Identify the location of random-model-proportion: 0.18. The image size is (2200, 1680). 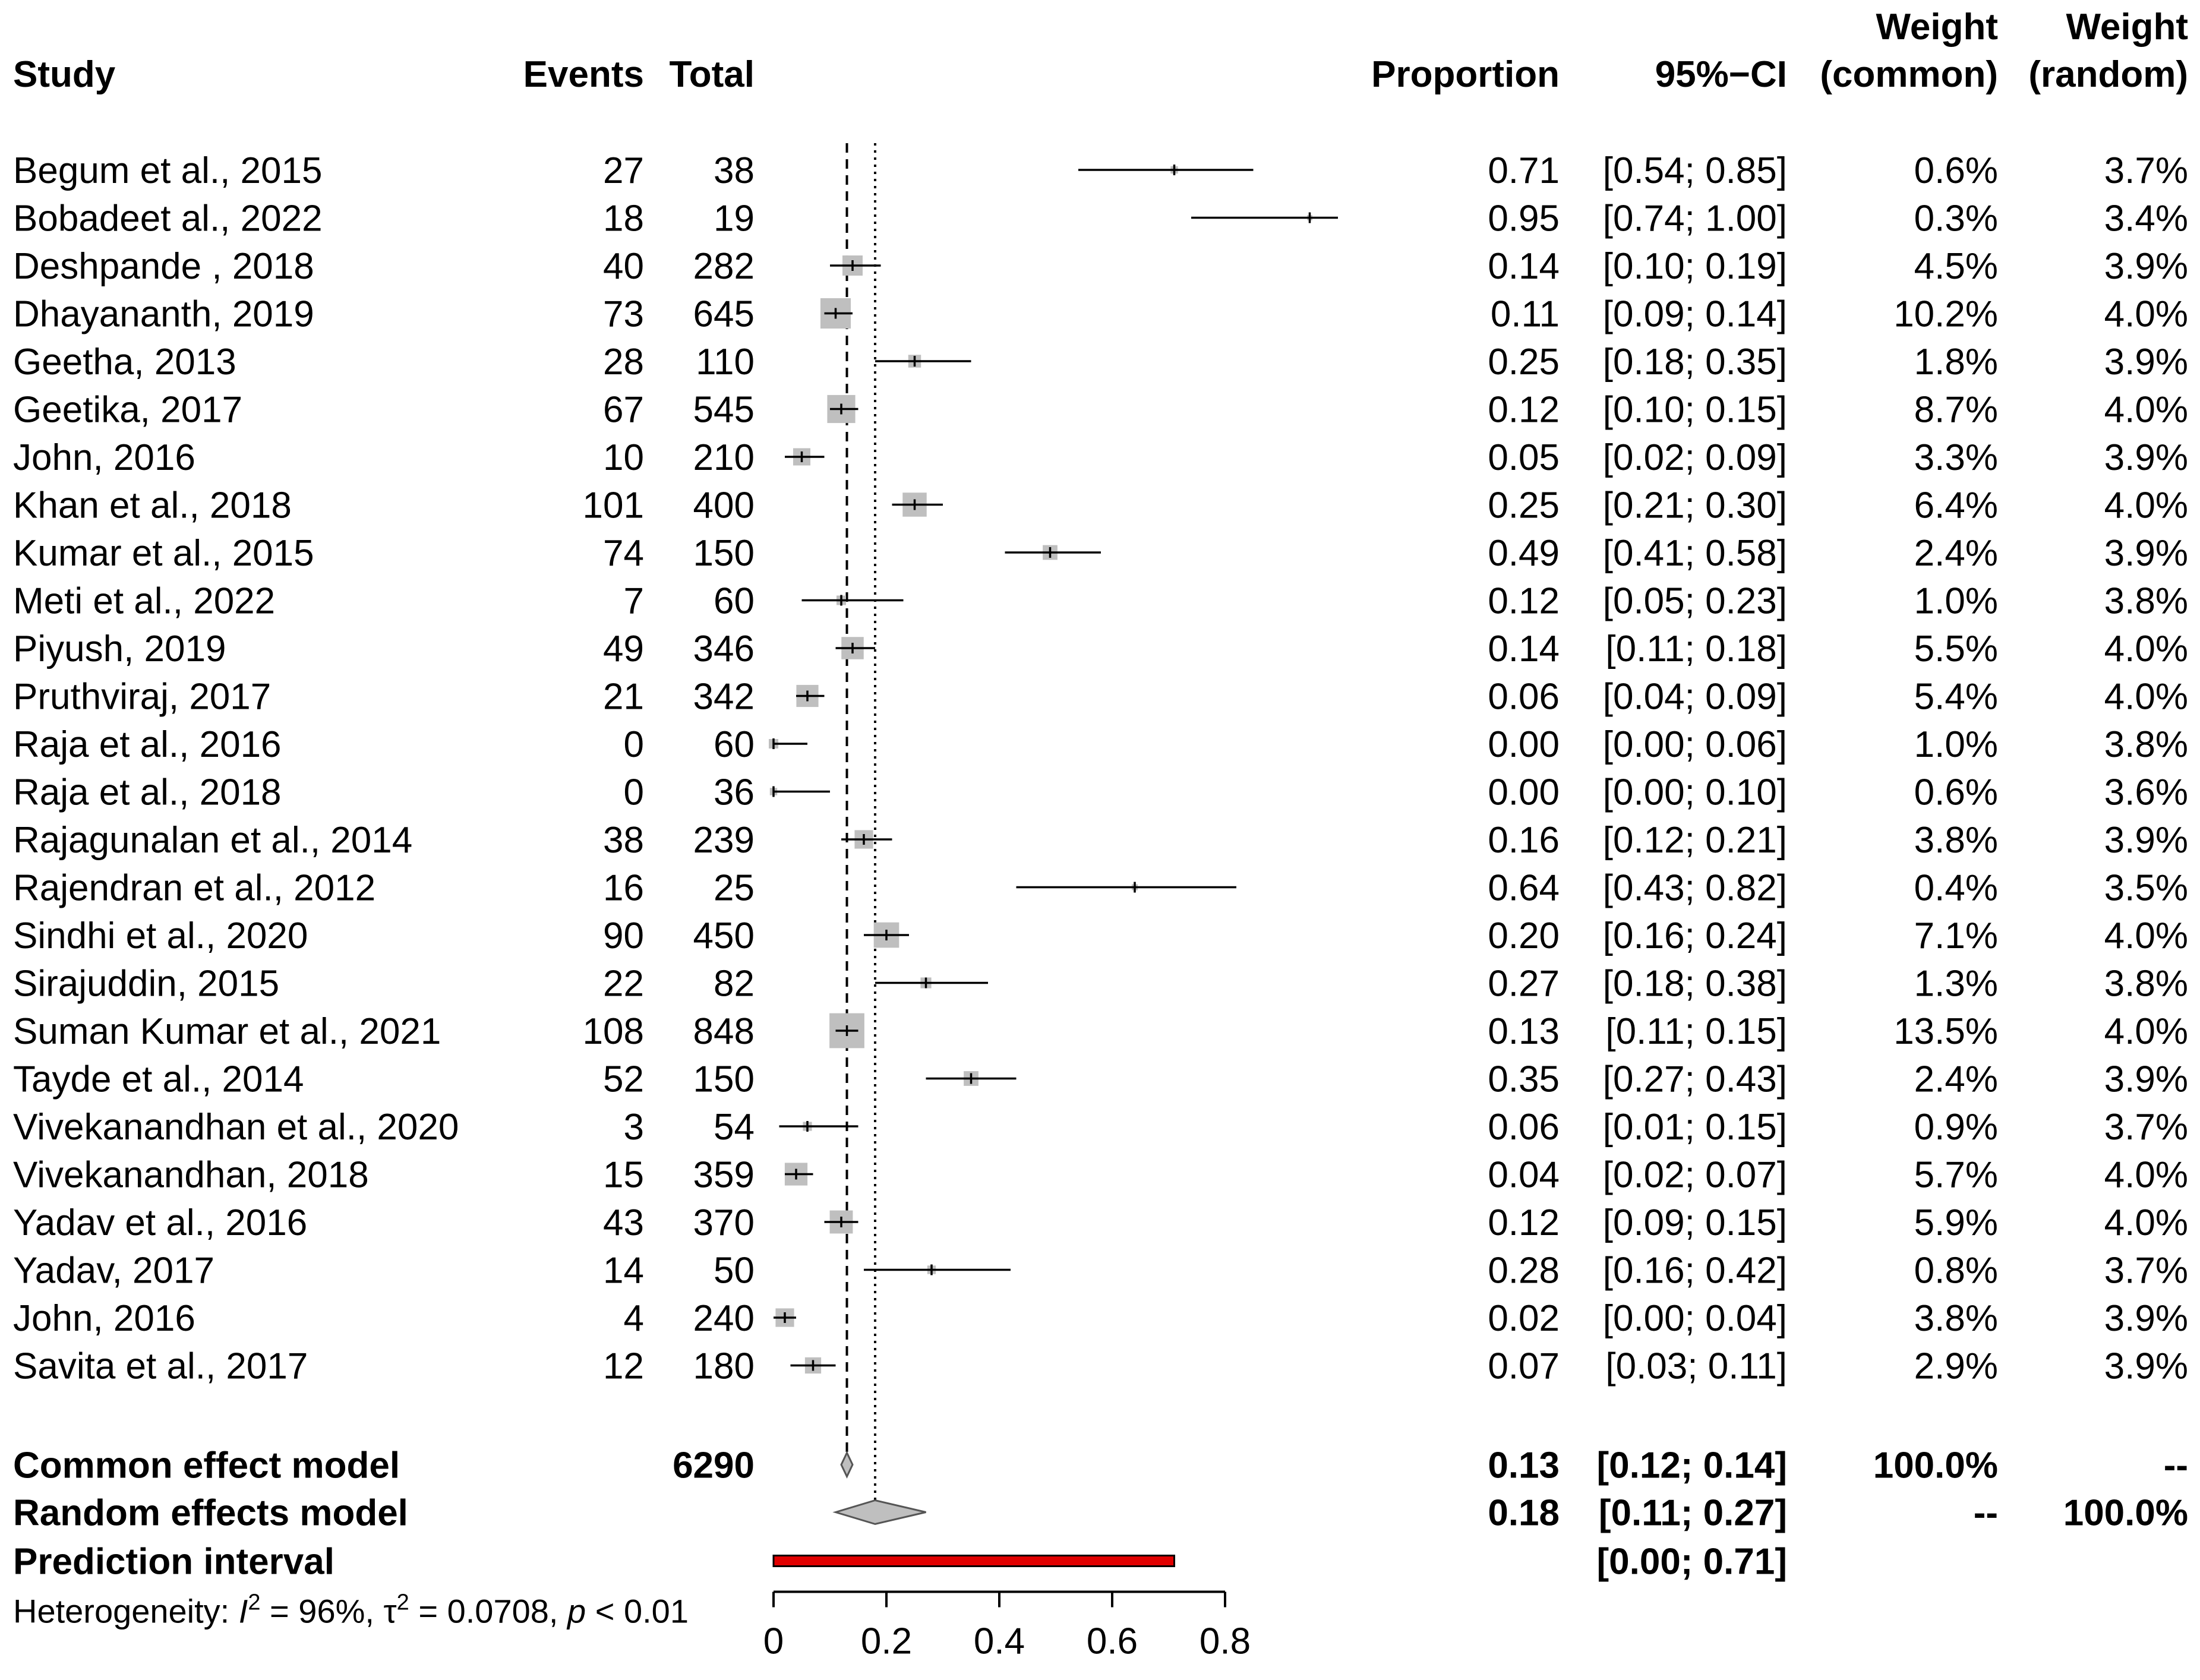
(1524, 1513).